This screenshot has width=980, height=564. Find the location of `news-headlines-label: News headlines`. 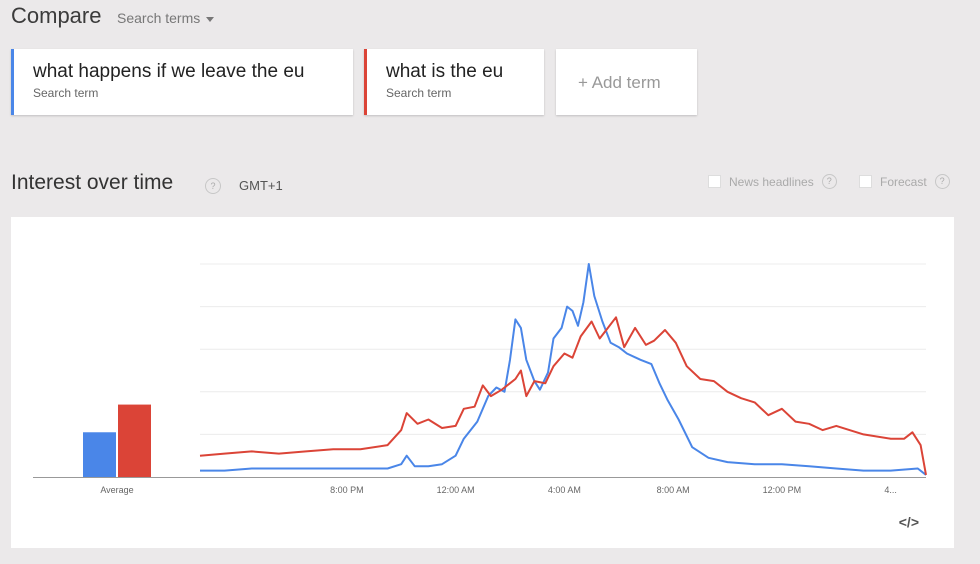

news-headlines-label: News headlines is located at coordinates (771, 181).